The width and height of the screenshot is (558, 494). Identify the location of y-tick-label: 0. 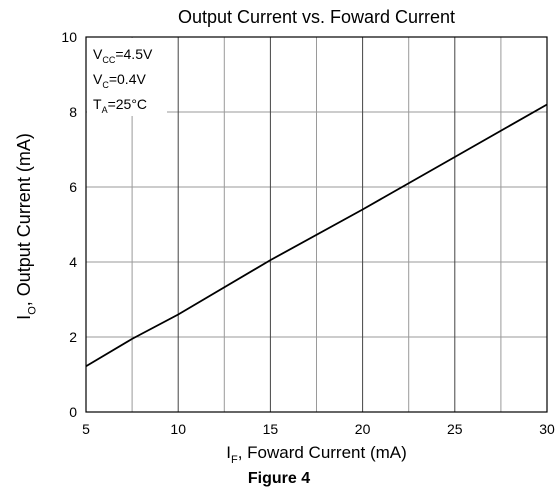
(73, 412).